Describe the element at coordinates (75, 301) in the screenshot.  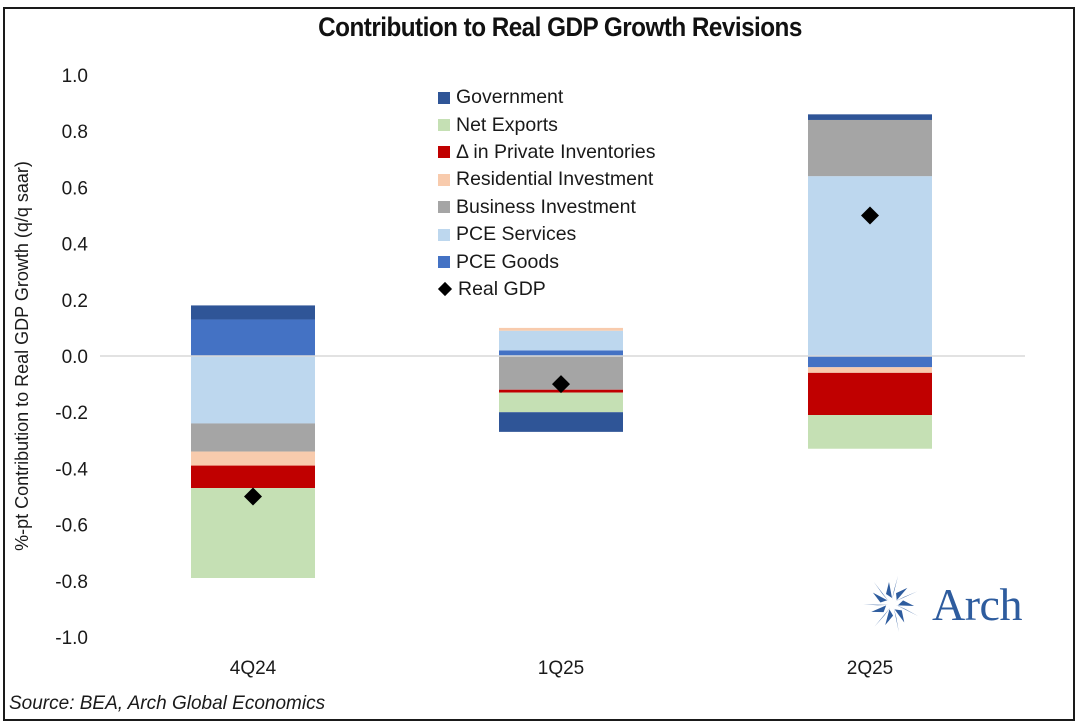
I see `y-tick-label: 0.2` at that location.